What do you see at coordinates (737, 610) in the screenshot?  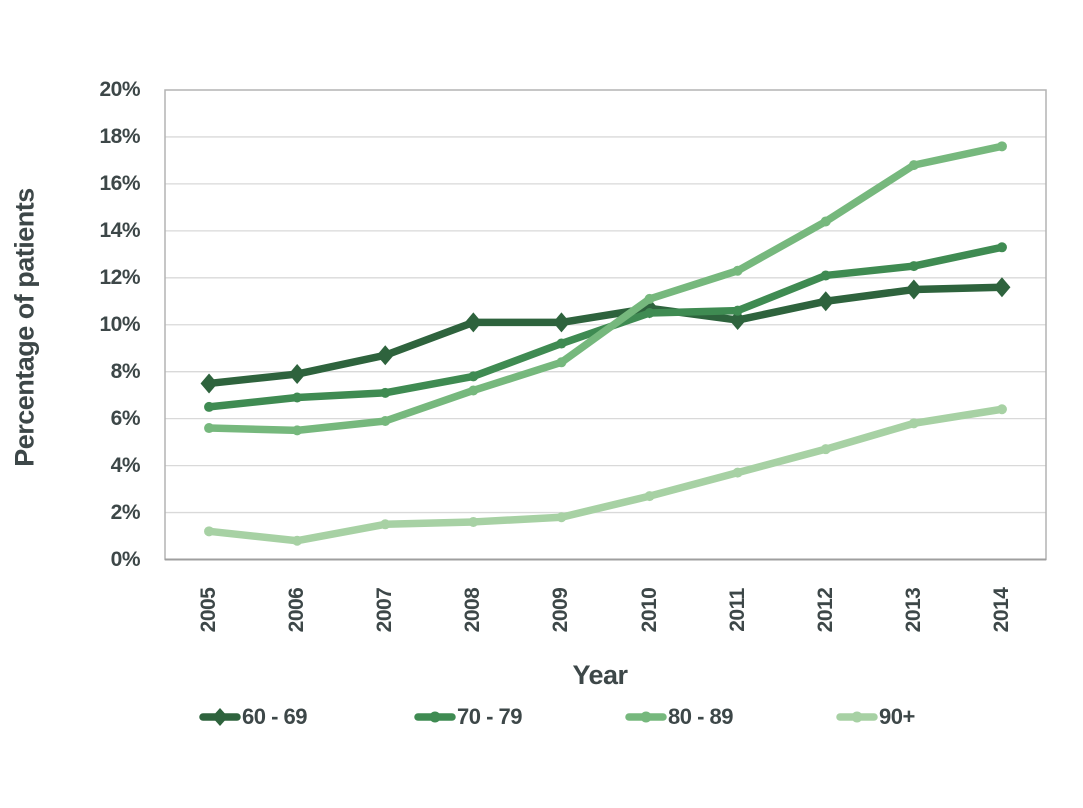 I see `x-tick-label: 2011` at bounding box center [737, 610].